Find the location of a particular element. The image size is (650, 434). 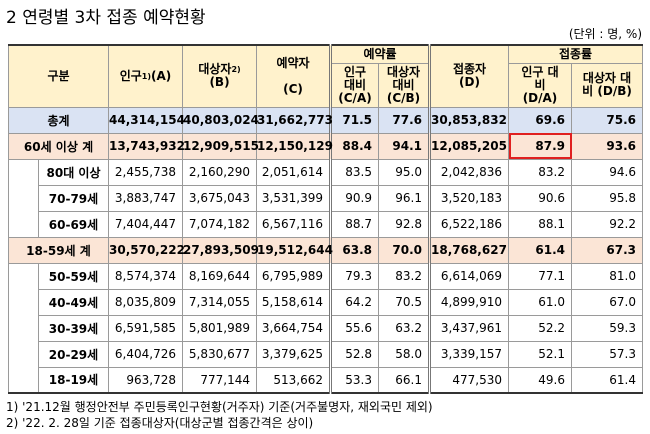

header-target-ratio-d: 대상자 대비 (D/B) is located at coordinates (607, 85).